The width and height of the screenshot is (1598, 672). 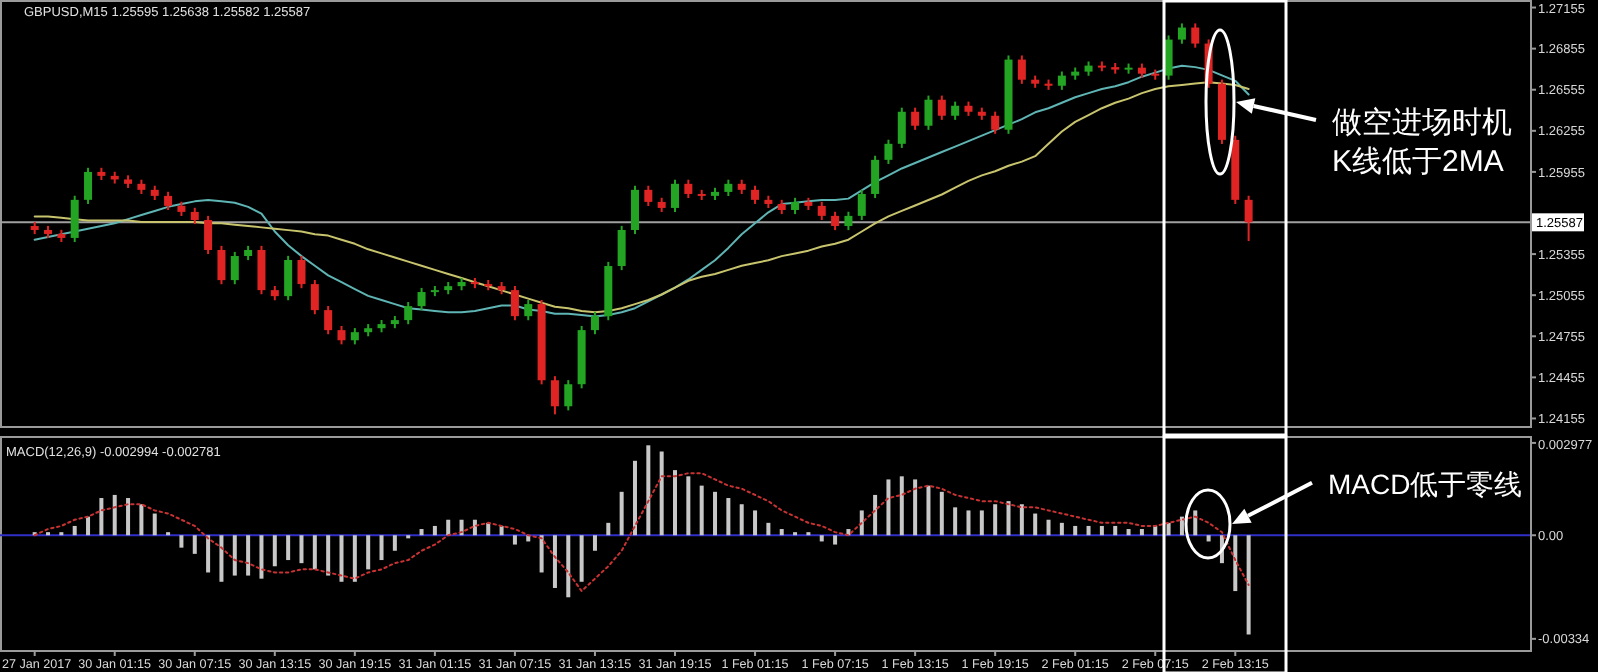 What do you see at coordinates (1422, 142) in the screenshot?
I see `text: 做空进场时机 K线低于2MA` at bounding box center [1422, 142].